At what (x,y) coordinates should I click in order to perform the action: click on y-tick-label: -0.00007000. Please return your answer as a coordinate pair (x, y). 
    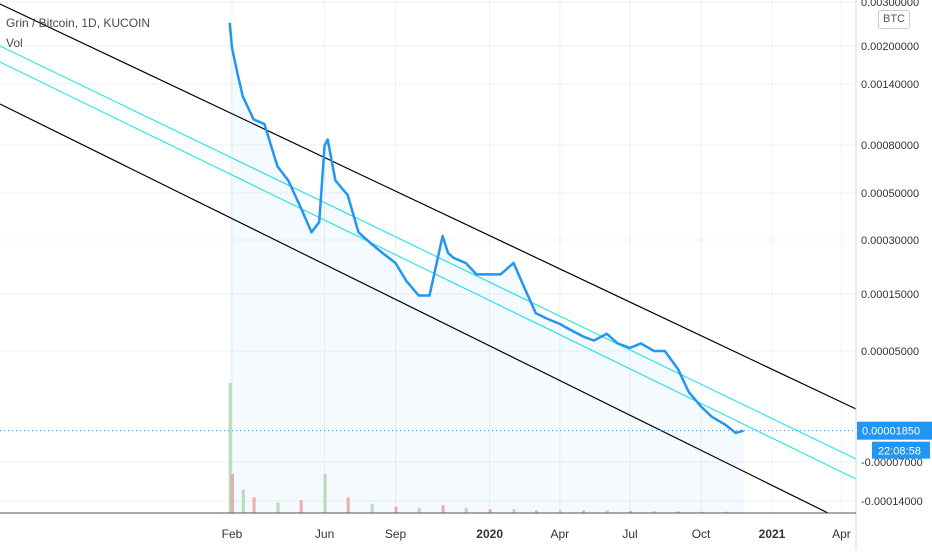
    Looking at the image, I should click on (892, 463).